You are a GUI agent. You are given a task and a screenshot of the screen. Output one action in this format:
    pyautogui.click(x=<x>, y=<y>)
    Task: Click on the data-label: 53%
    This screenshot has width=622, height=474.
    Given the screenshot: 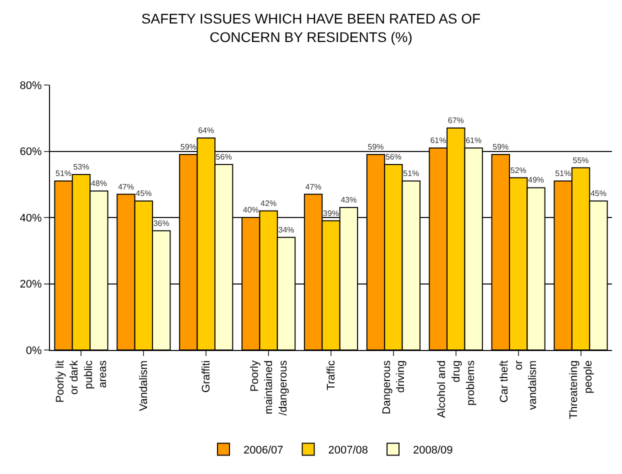 What is the action you would take?
    pyautogui.click(x=81, y=167)
    